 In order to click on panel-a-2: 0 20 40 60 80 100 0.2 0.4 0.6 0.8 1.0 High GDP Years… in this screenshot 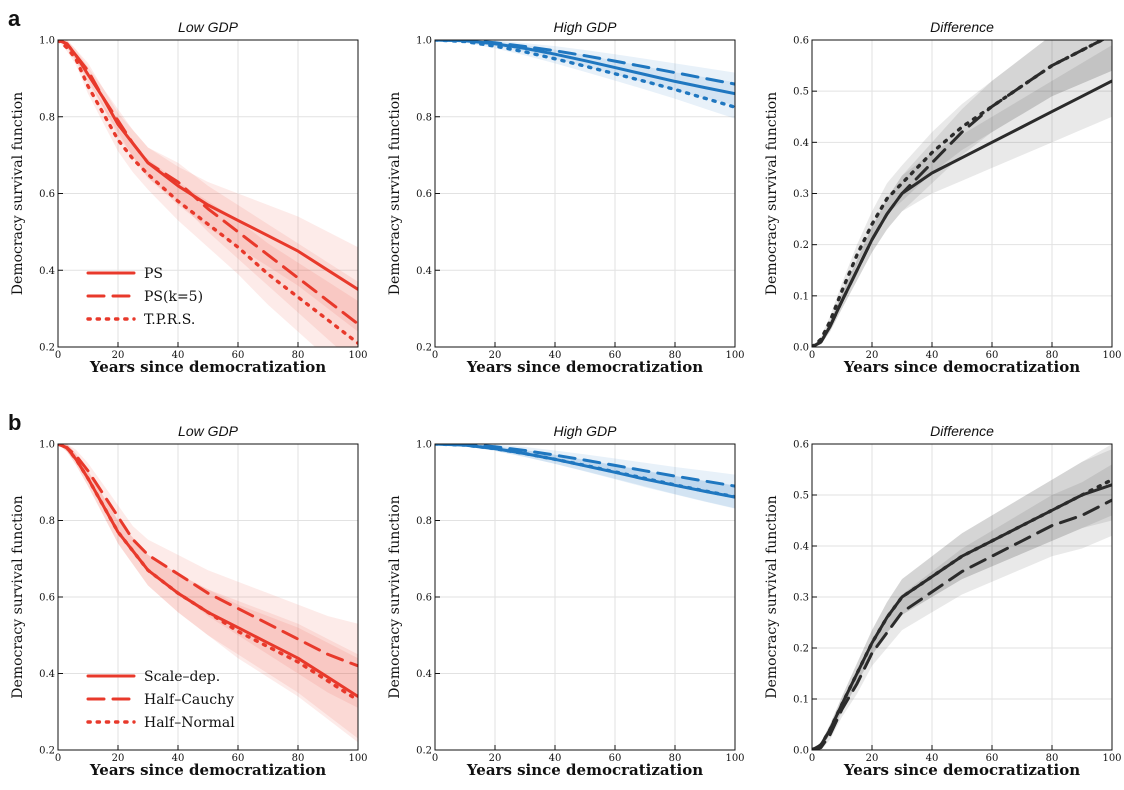, I will do `click(566, 197)`.